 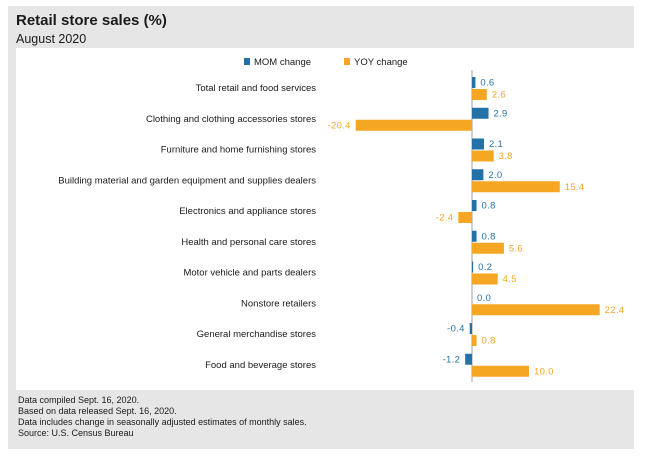 I want to click on yoy-food-and-beverage-stores-data-label: 10.0, so click(x=544, y=371).